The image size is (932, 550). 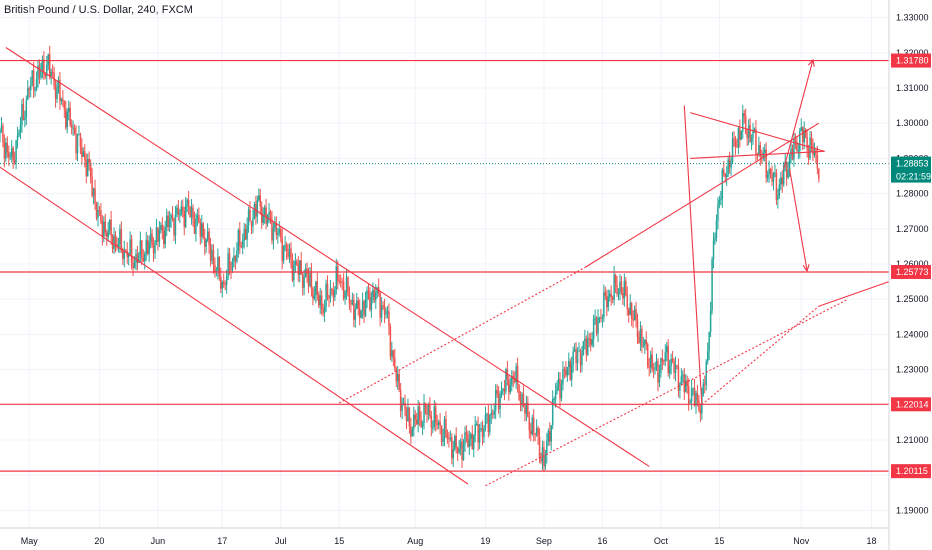 What do you see at coordinates (912, 510) in the screenshot?
I see `y-tick-label: 1.19000` at bounding box center [912, 510].